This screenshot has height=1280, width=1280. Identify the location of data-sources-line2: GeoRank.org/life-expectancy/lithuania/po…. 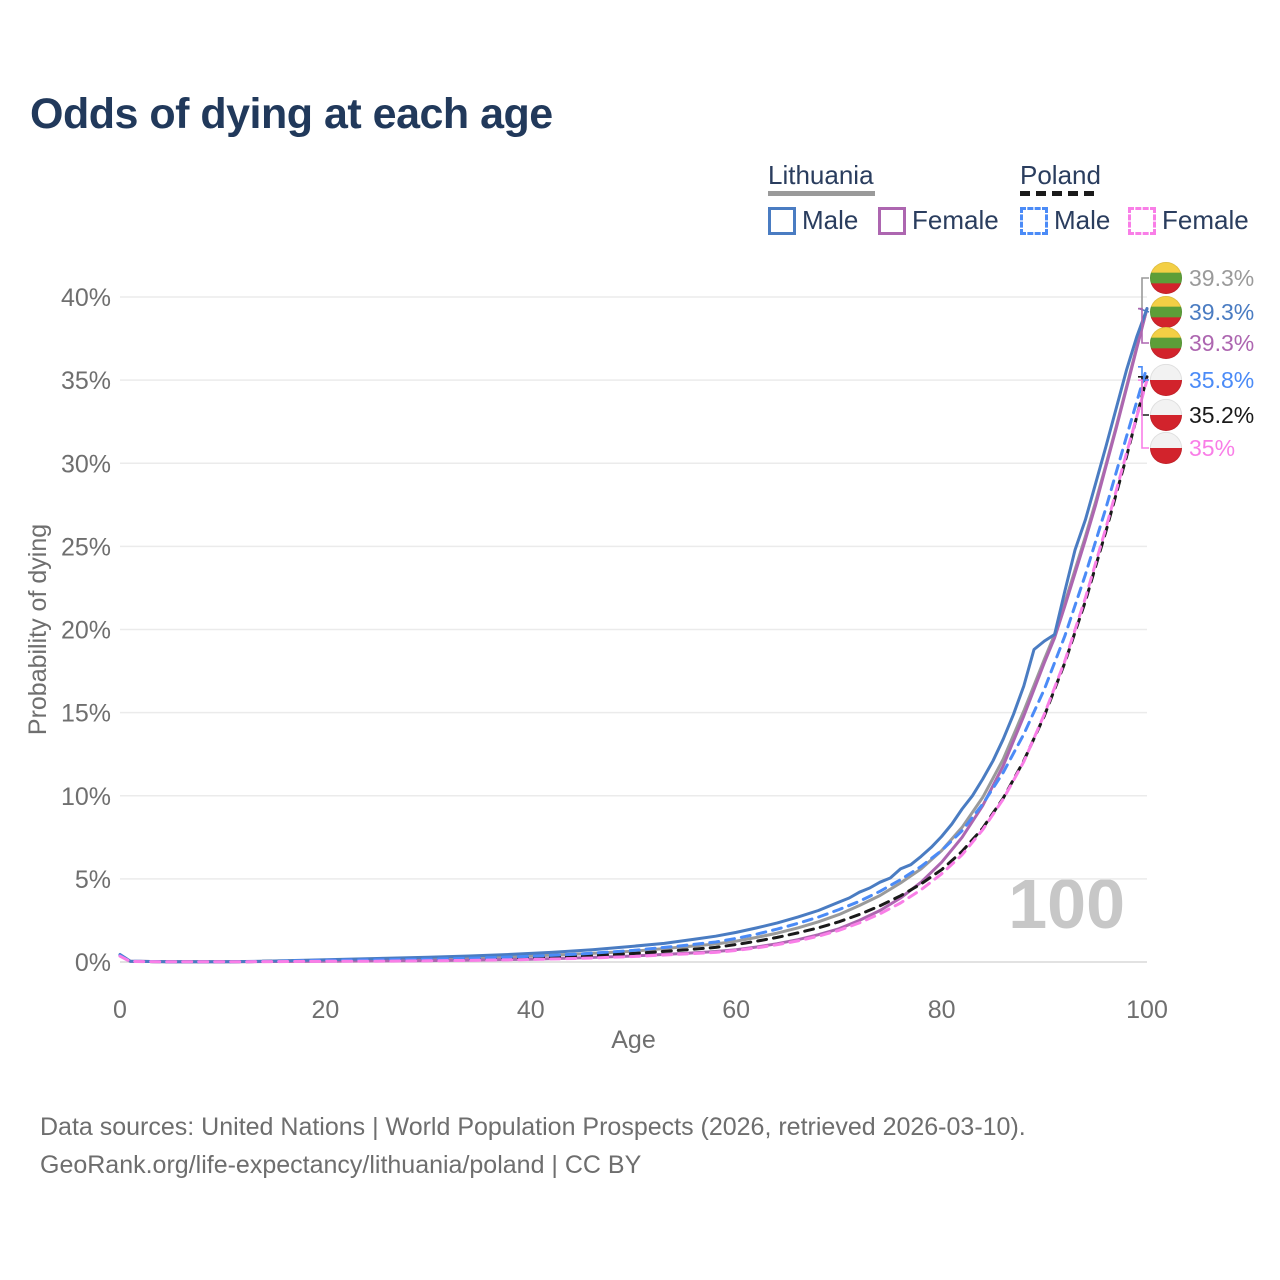
(341, 1165).